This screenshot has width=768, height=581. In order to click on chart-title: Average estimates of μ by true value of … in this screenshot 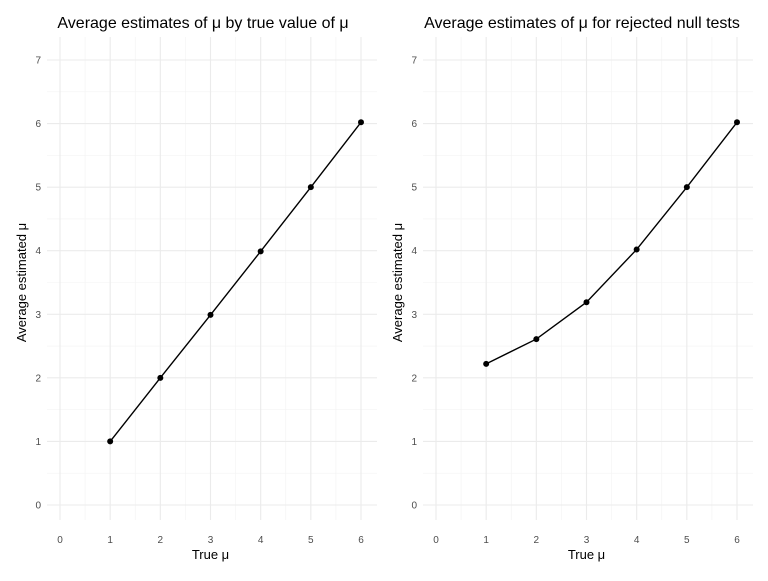, I will do `click(202, 23)`.